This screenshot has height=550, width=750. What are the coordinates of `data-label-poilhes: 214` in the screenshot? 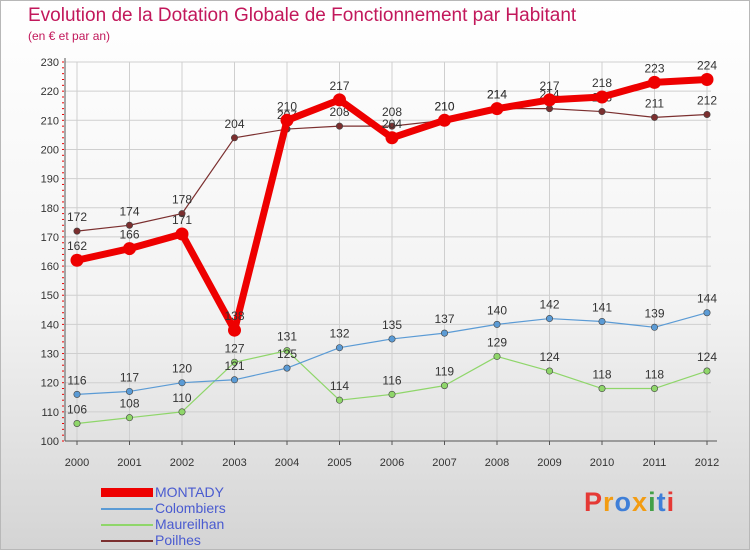 It's located at (497, 95).